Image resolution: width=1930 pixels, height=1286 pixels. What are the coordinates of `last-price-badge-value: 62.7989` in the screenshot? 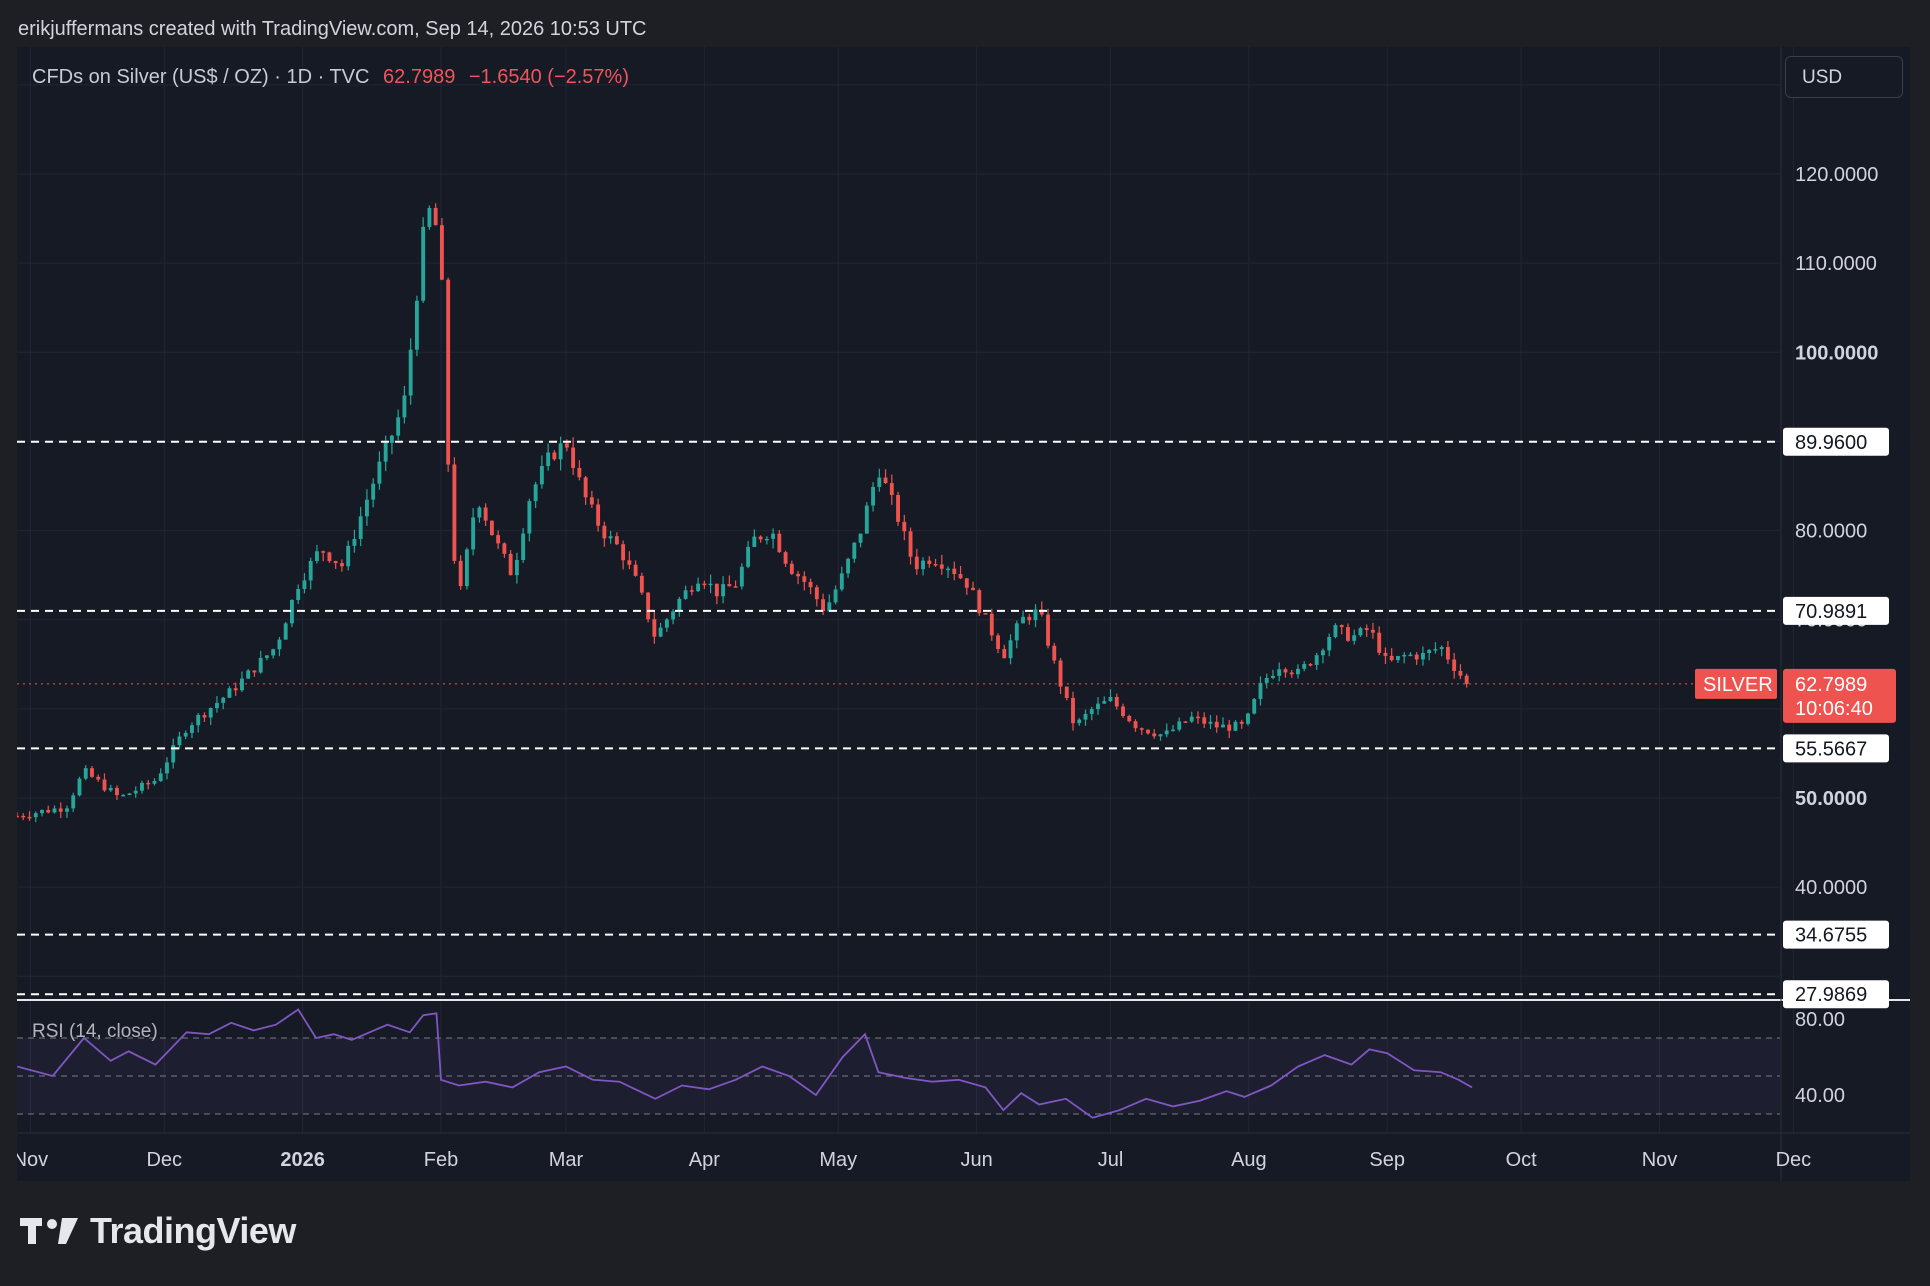 It's located at (1831, 685).